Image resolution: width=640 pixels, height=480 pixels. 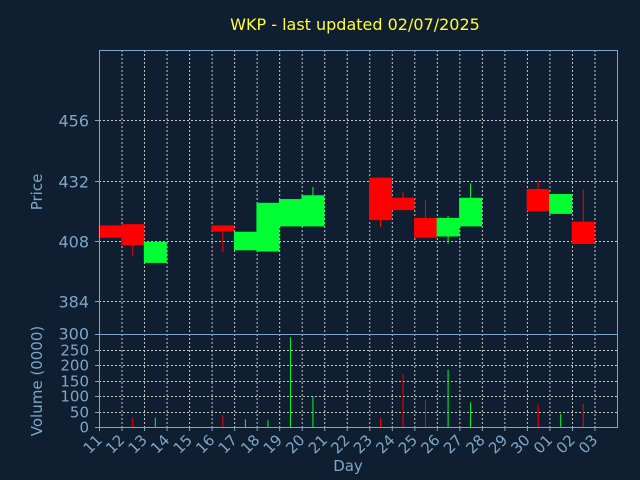 I want to click on volume-bars, so click(x=358, y=382).